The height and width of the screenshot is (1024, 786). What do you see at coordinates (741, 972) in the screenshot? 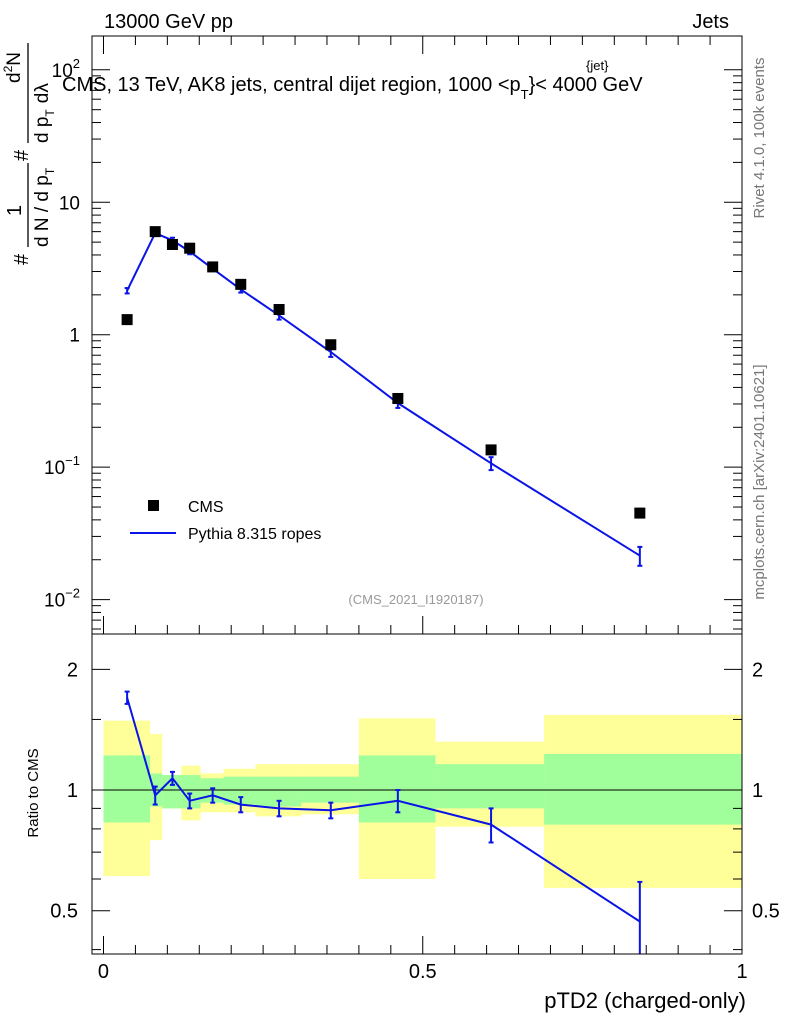
I see `ratio-x-tick-label: 1` at bounding box center [741, 972].